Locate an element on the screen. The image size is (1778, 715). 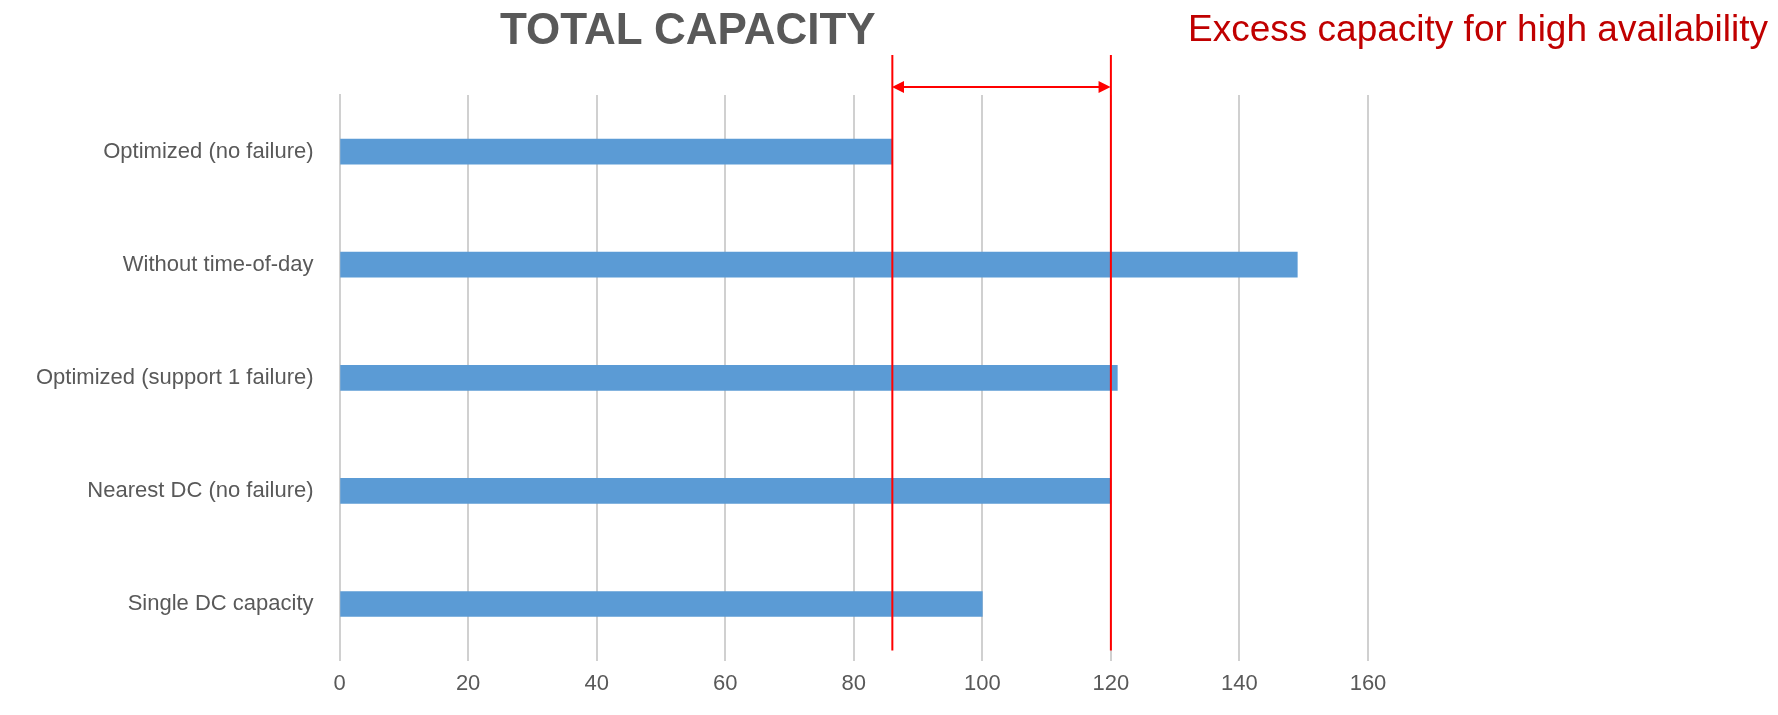
x-tick-label: 160 is located at coordinates (1368, 682).